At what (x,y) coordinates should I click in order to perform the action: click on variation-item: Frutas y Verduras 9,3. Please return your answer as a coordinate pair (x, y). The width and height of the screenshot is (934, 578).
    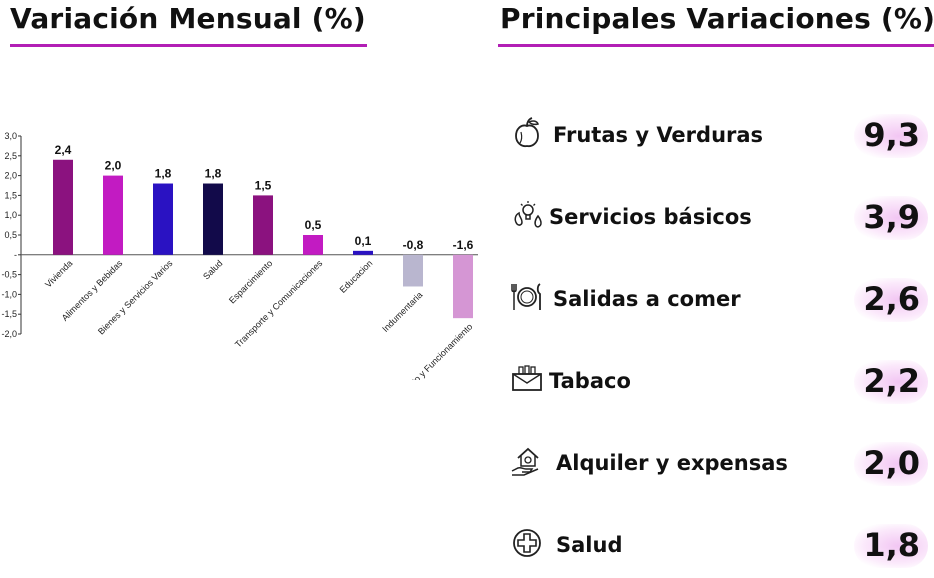
    Looking at the image, I should click on (717, 138).